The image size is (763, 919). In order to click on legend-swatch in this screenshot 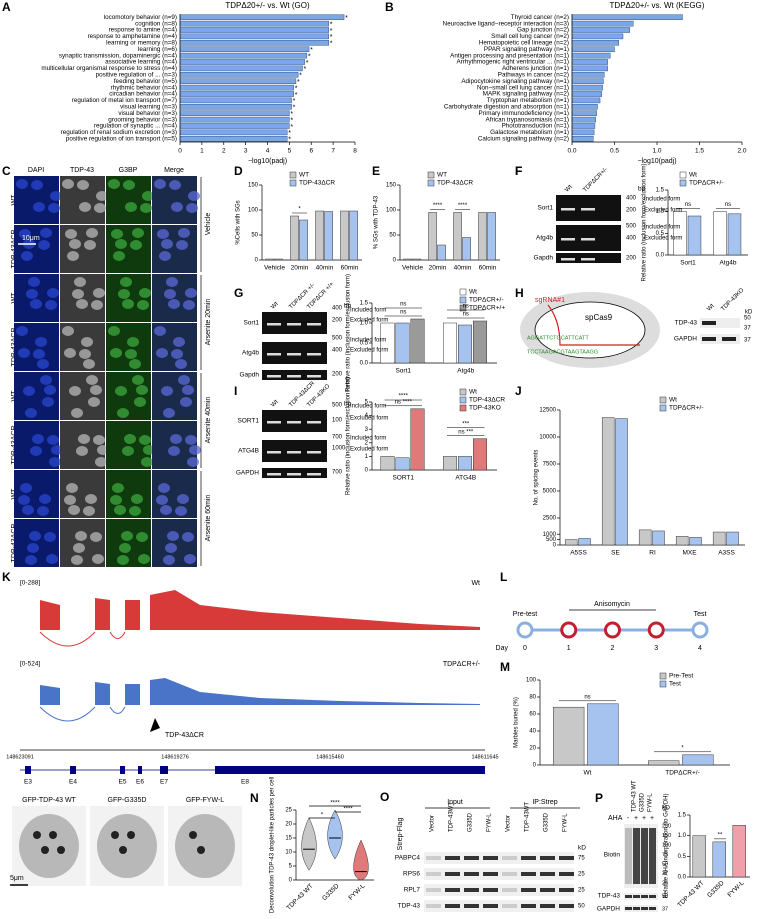, I will do `click(293, 183)`.